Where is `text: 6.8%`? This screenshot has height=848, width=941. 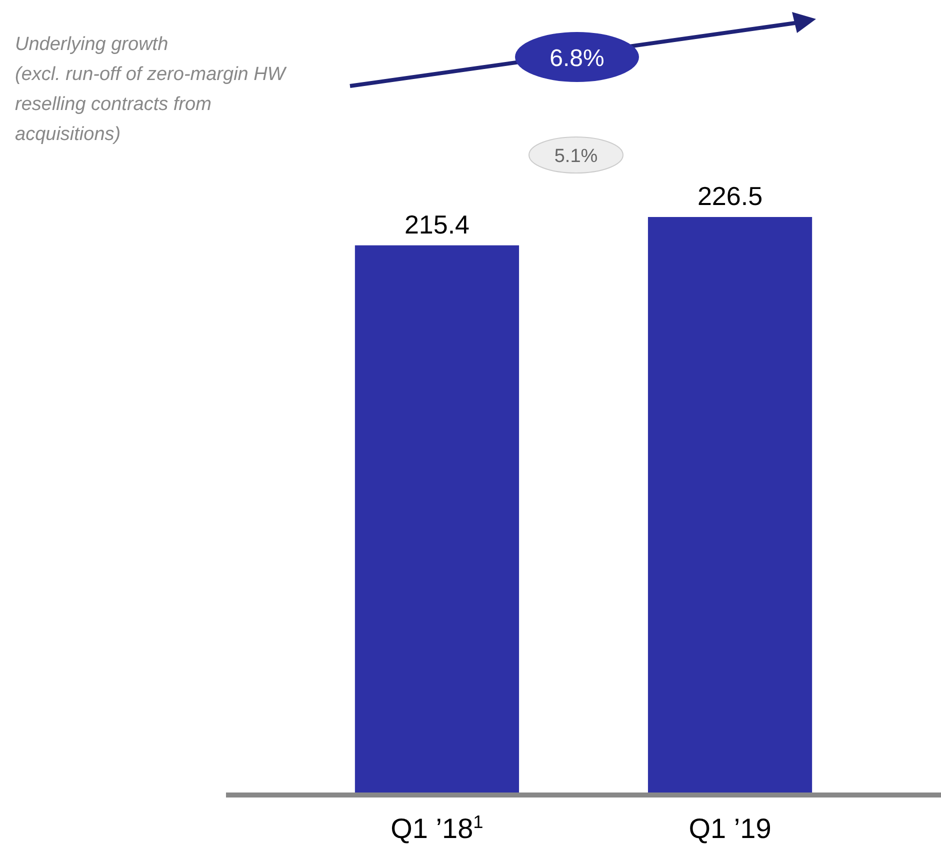 text: 6.8% is located at coordinates (577, 58).